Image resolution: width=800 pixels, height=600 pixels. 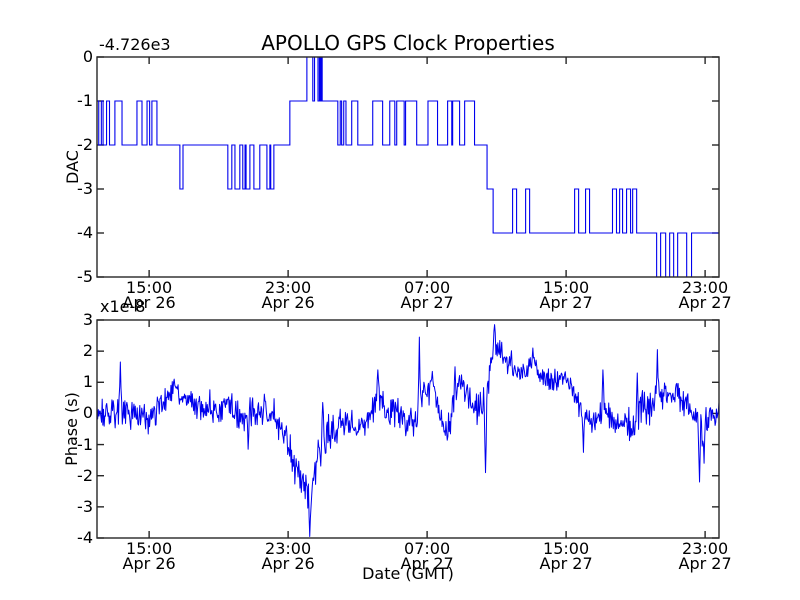 I want to click on dac-y-axis-label: DAC, so click(x=72, y=167).